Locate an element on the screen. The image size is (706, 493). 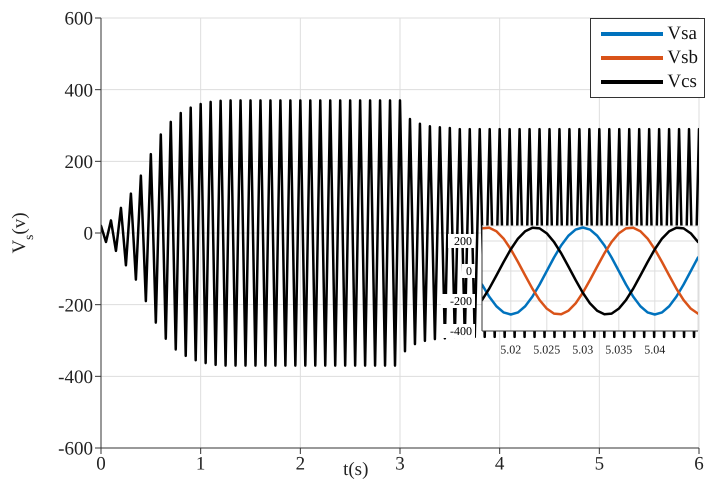
x-tick-label: 5.04 is located at coordinates (655, 349).